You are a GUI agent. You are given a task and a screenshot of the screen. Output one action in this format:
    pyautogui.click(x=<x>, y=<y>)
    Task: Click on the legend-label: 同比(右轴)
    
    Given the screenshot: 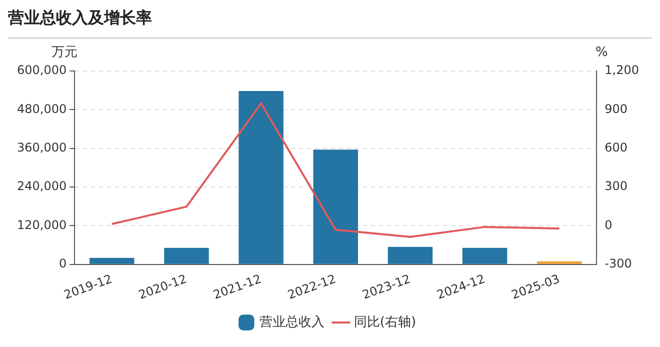 What is the action you would take?
    pyautogui.click(x=385, y=322)
    